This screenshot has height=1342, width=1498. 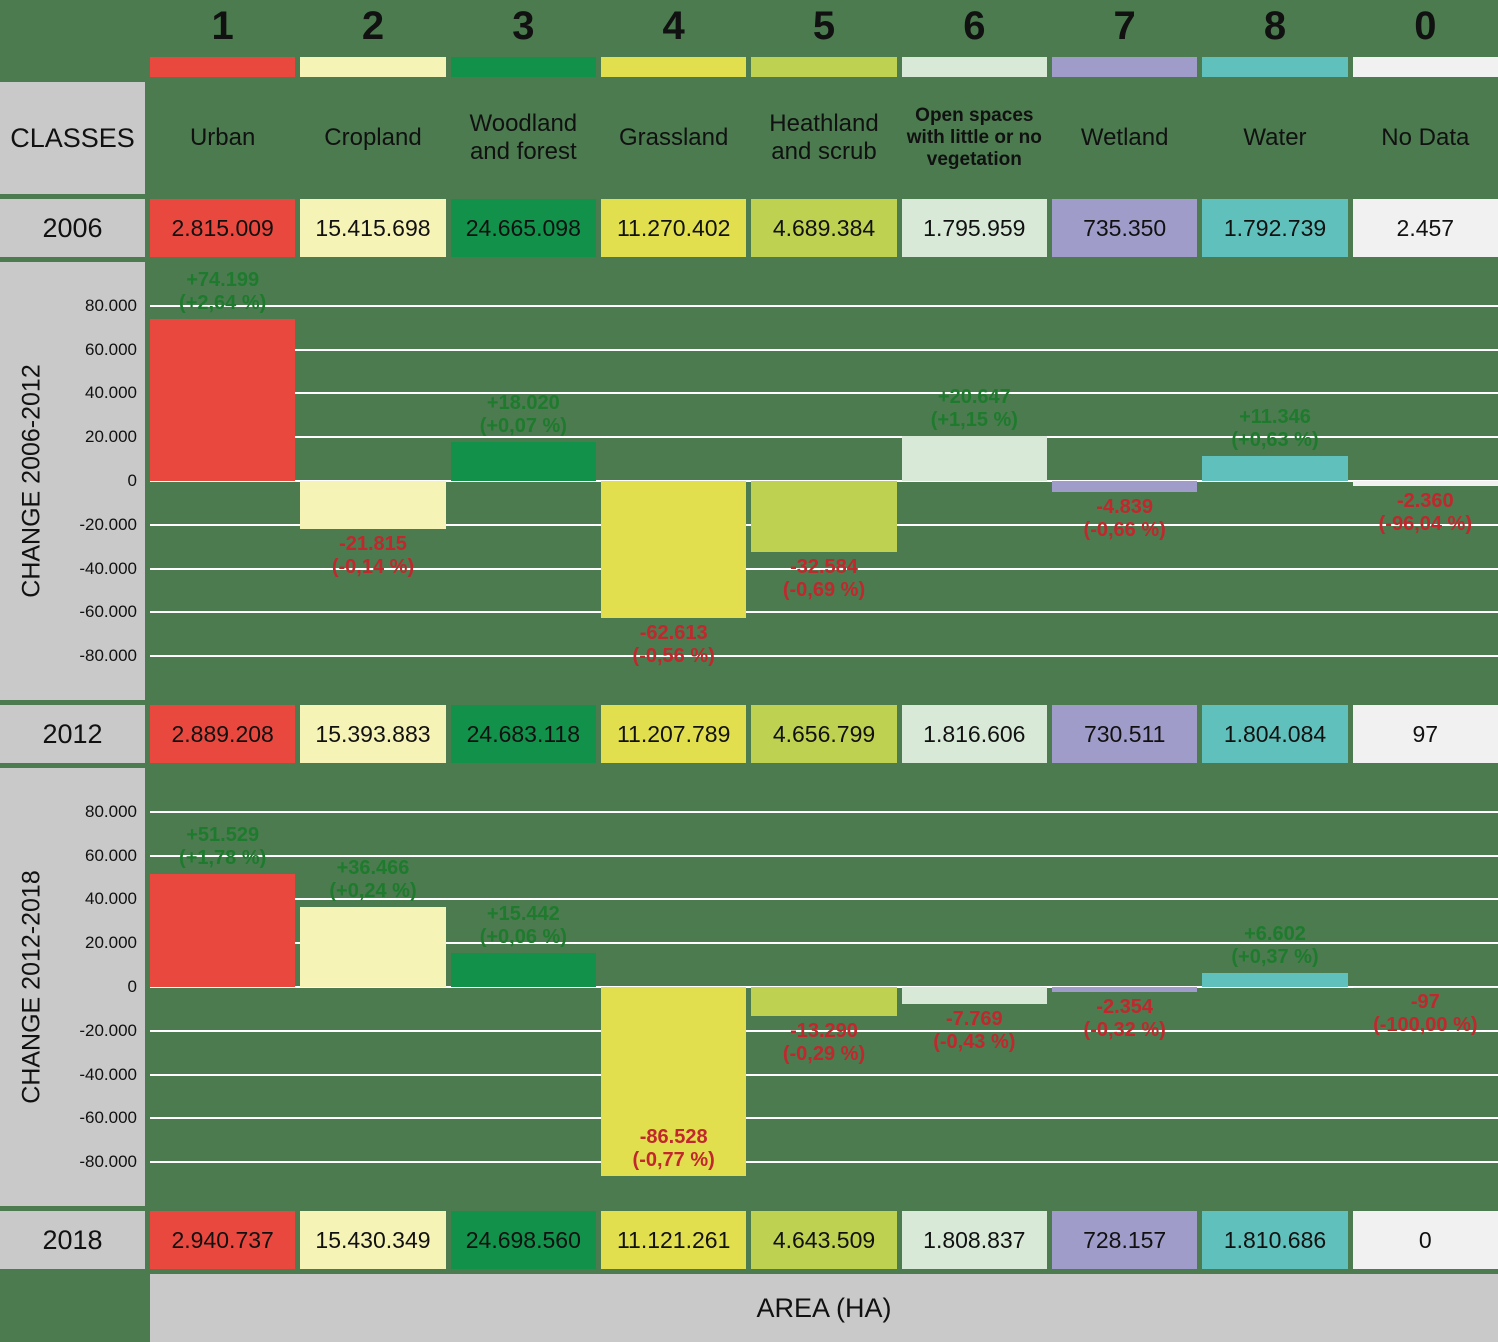 What do you see at coordinates (373, 1240) in the screenshot?
I see `area-value-2018-cropland: 15.430.349` at bounding box center [373, 1240].